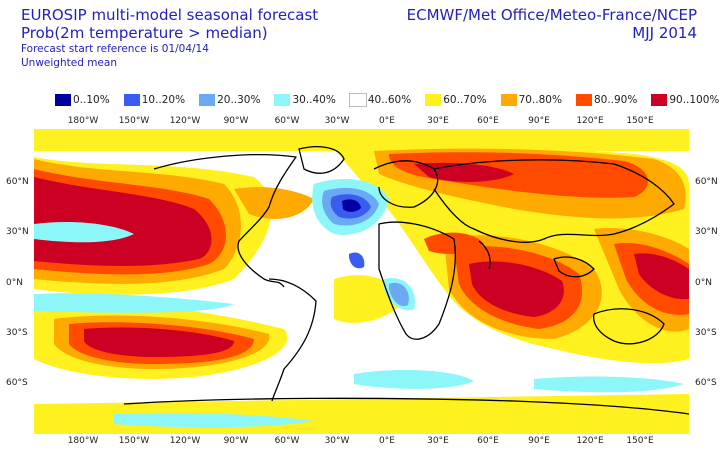 The width and height of the screenshot is (723, 456). I want to click on legend-item: 70..80%, so click(538, 100).